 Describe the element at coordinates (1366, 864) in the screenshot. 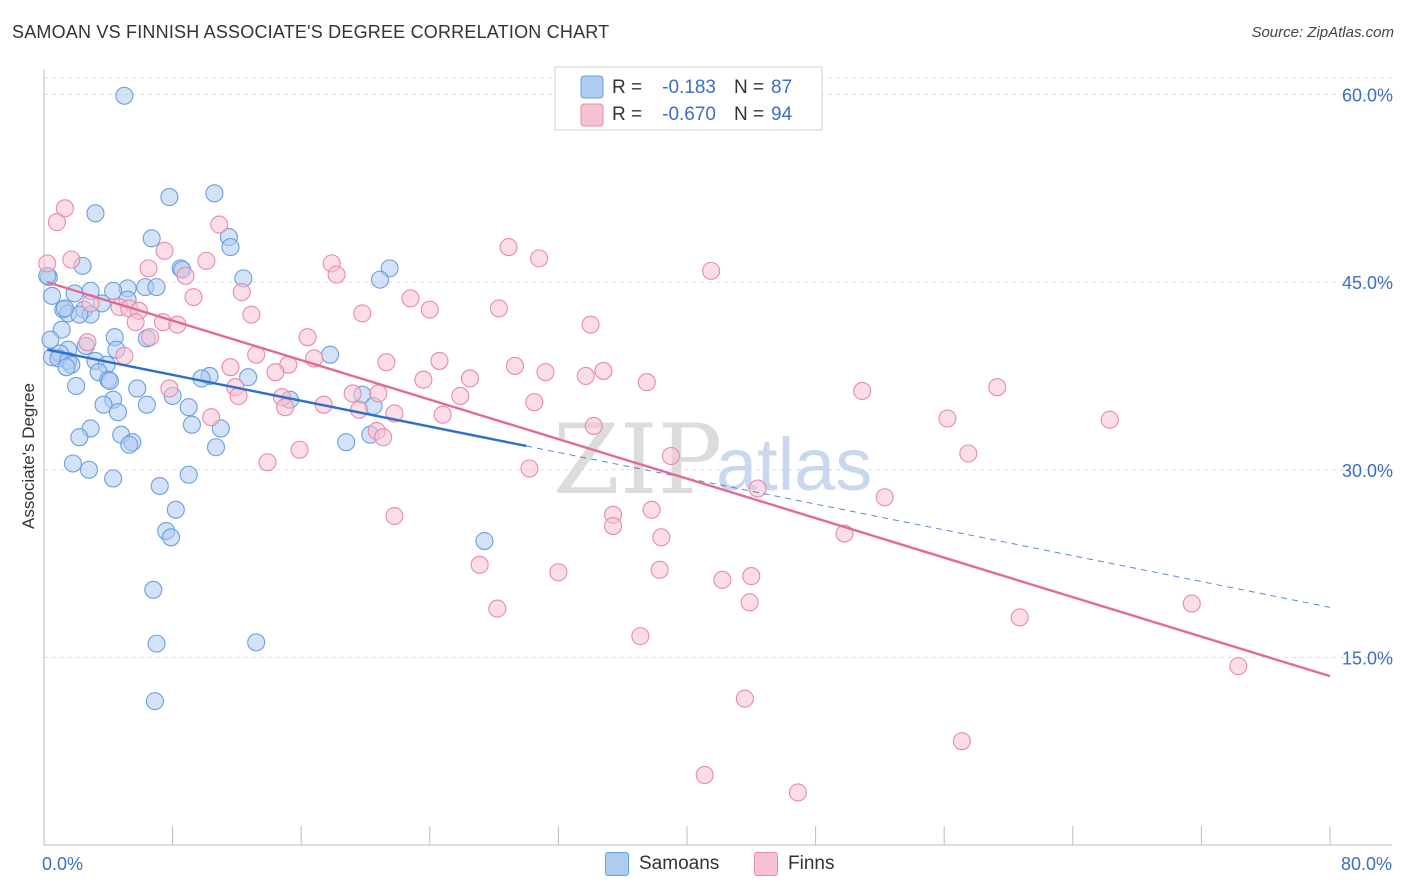

I see `x-tick-label: 80.0%` at that location.